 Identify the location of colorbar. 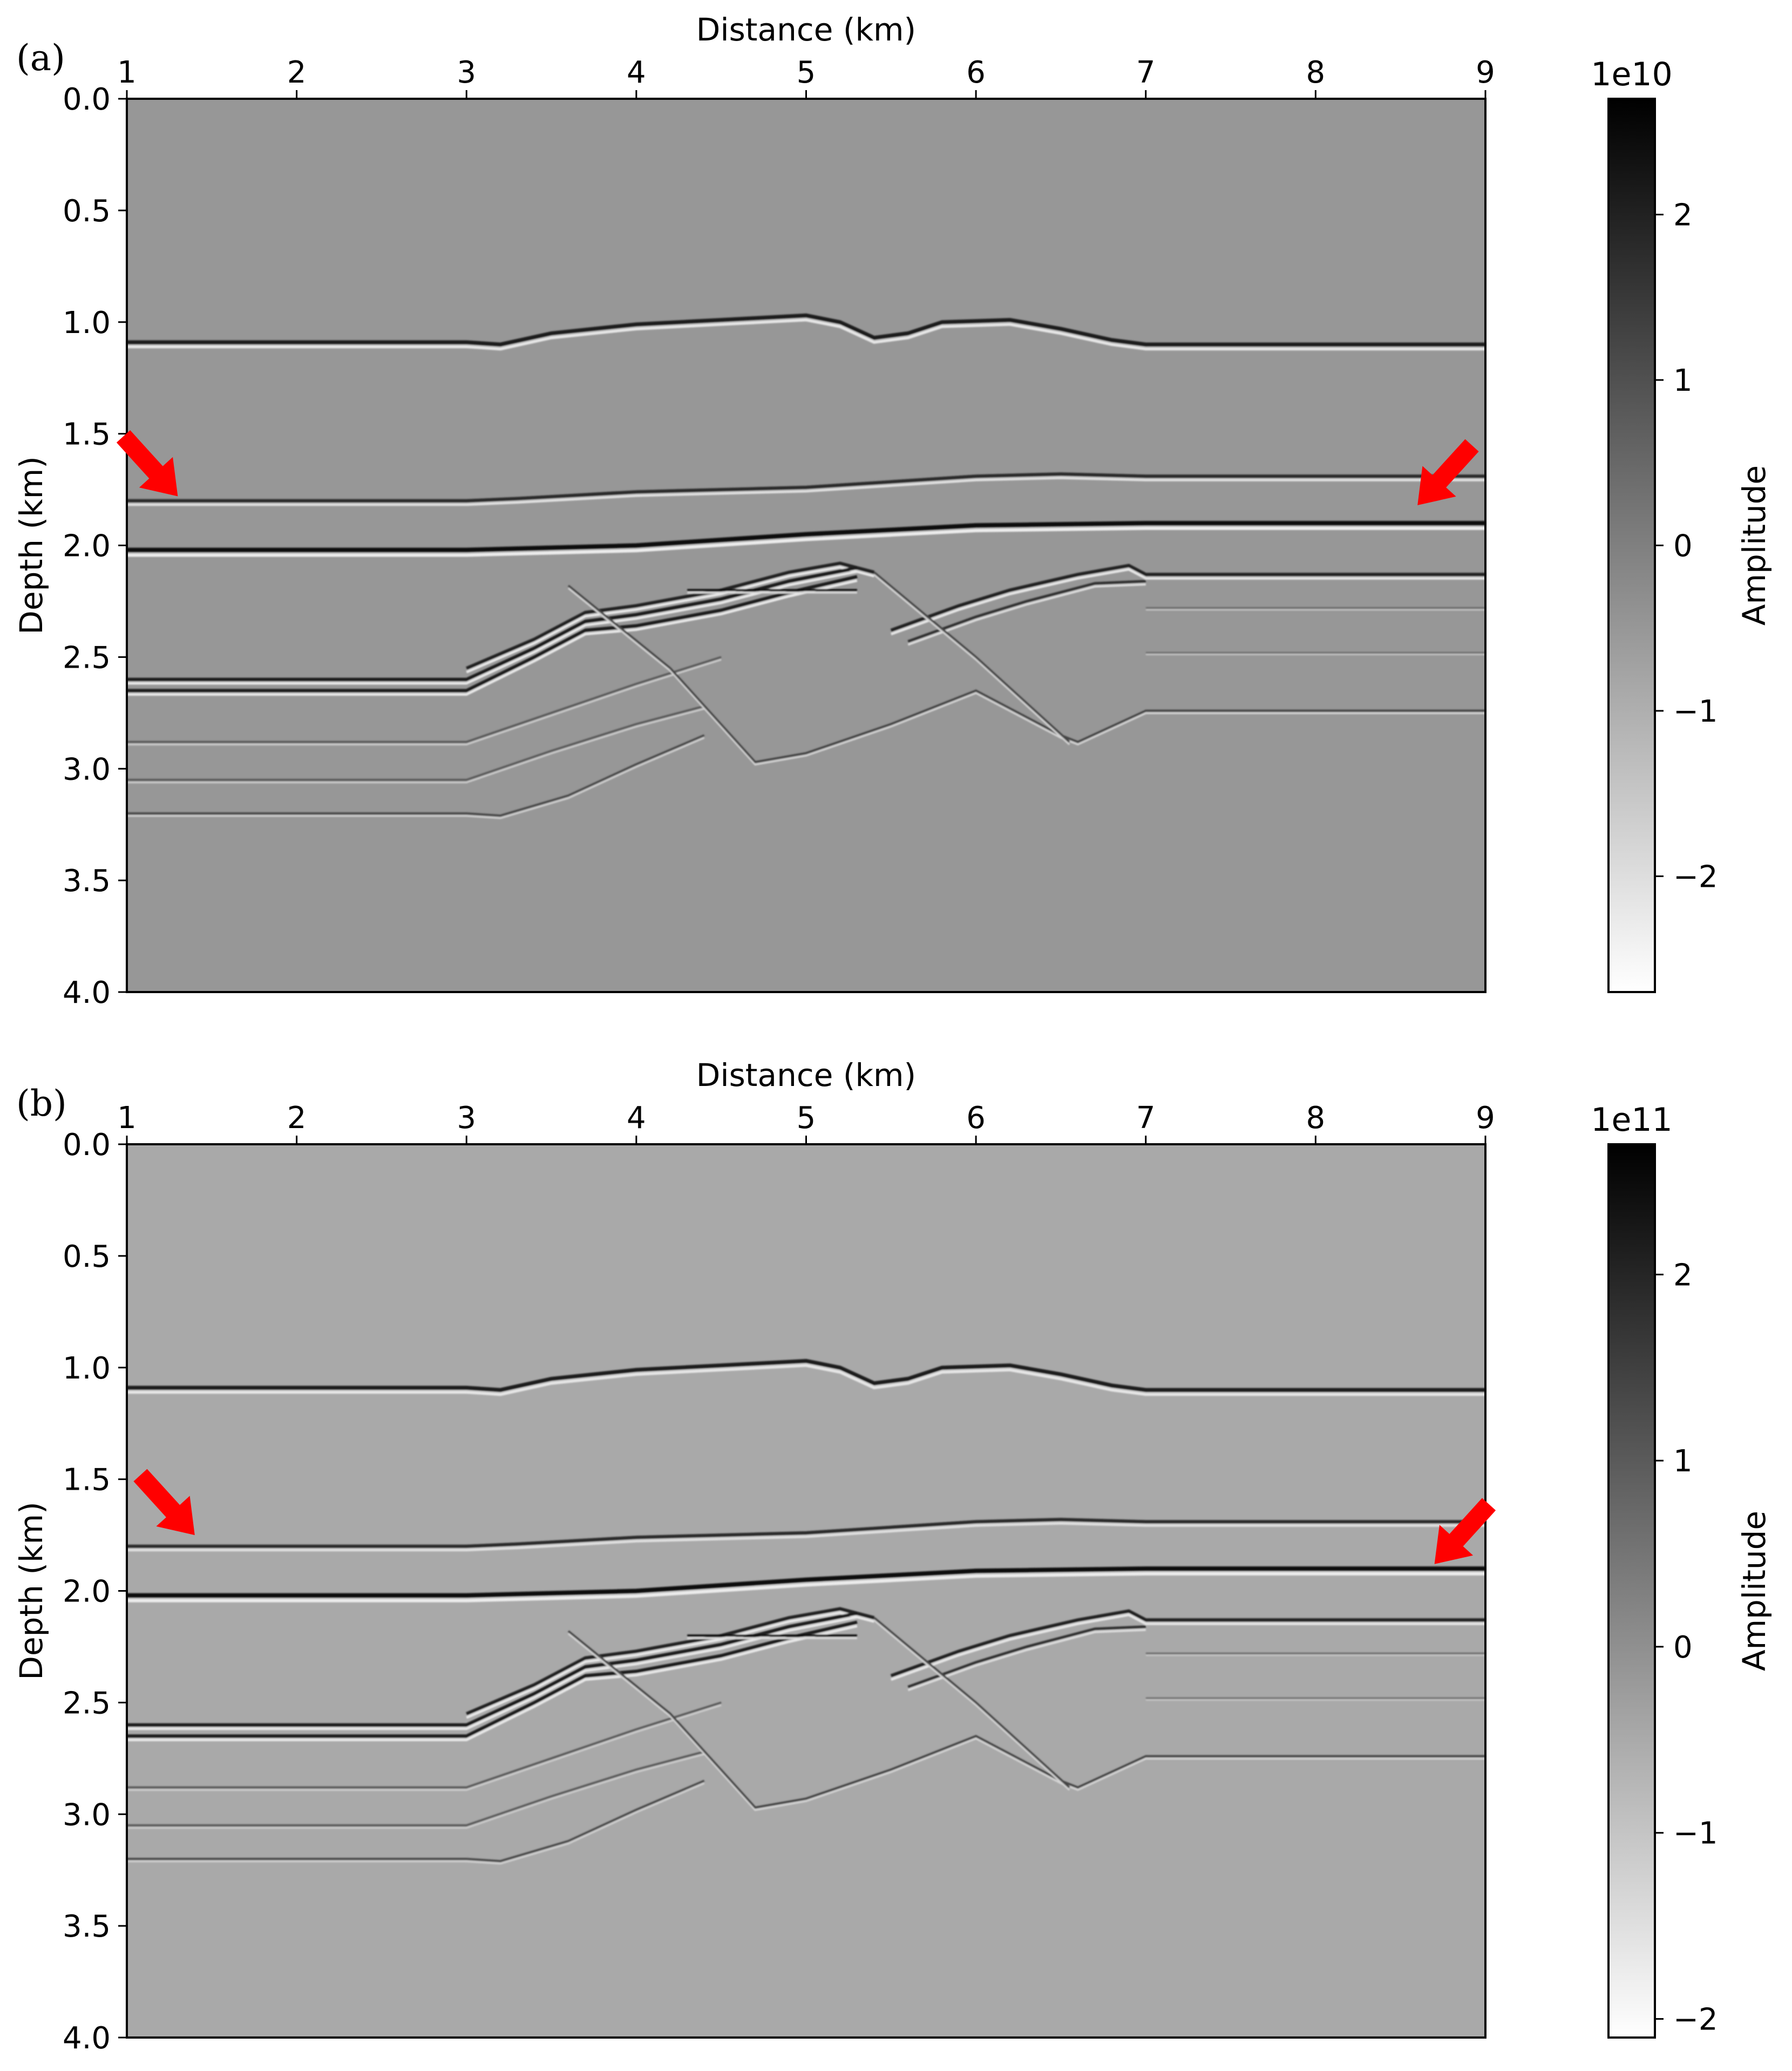
(1631, 545).